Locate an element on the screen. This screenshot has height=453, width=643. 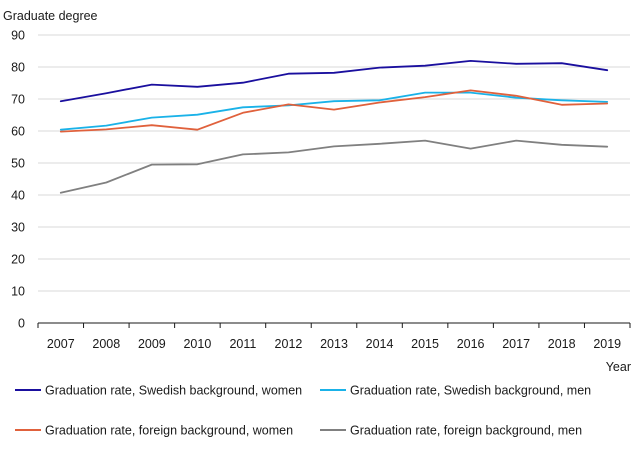
legend-item: Graduation rate, Swedish background, men is located at coordinates (455, 391).